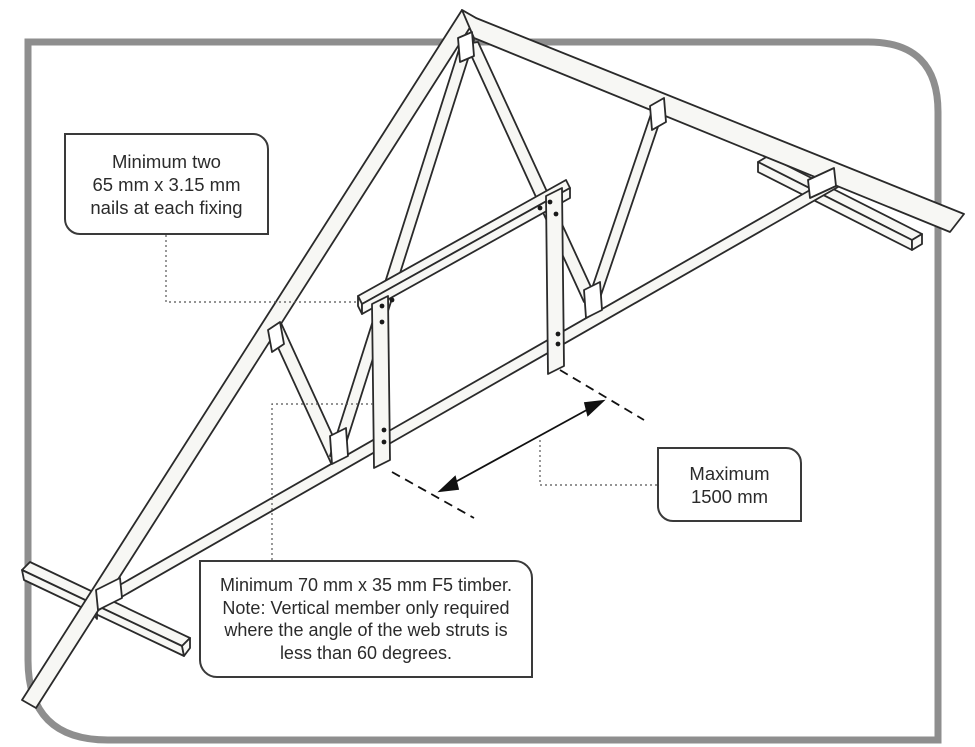  What do you see at coordinates (166, 207) in the screenshot?
I see `nail-callout-line-3: nails at each fixing` at bounding box center [166, 207].